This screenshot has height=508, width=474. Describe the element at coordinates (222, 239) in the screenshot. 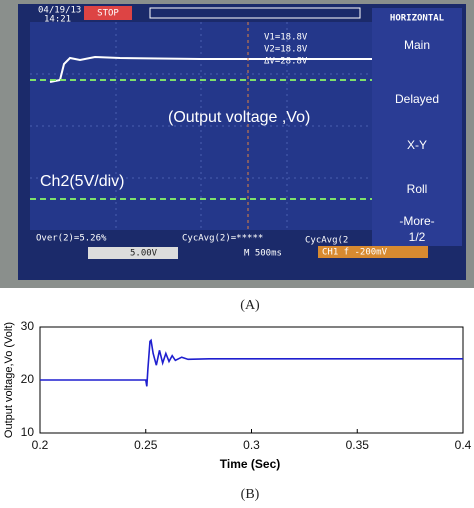

I see `measurement: CycAvg(2)=*****` at that location.